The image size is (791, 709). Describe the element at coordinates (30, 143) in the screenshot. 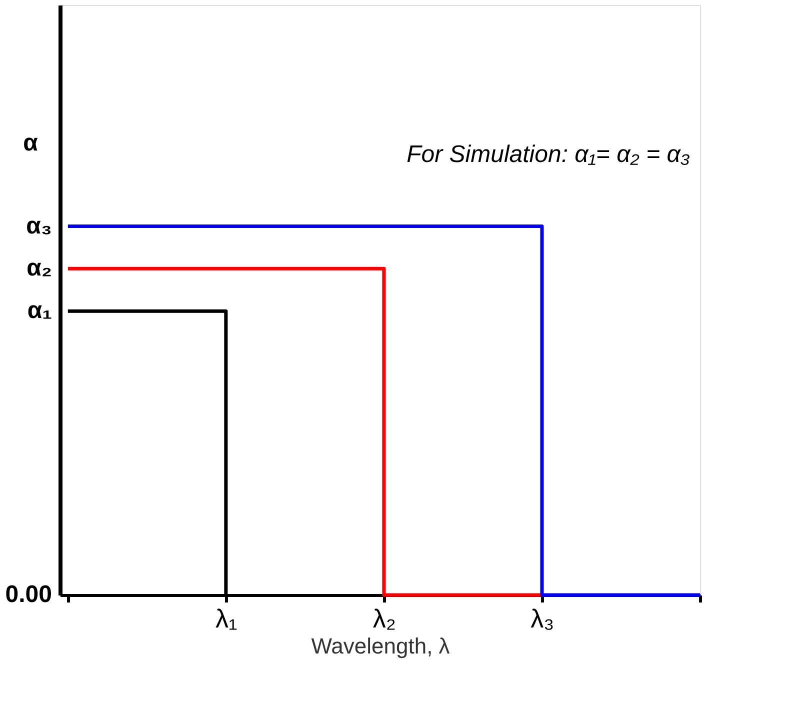

I see `y-axis-title: α` at that location.